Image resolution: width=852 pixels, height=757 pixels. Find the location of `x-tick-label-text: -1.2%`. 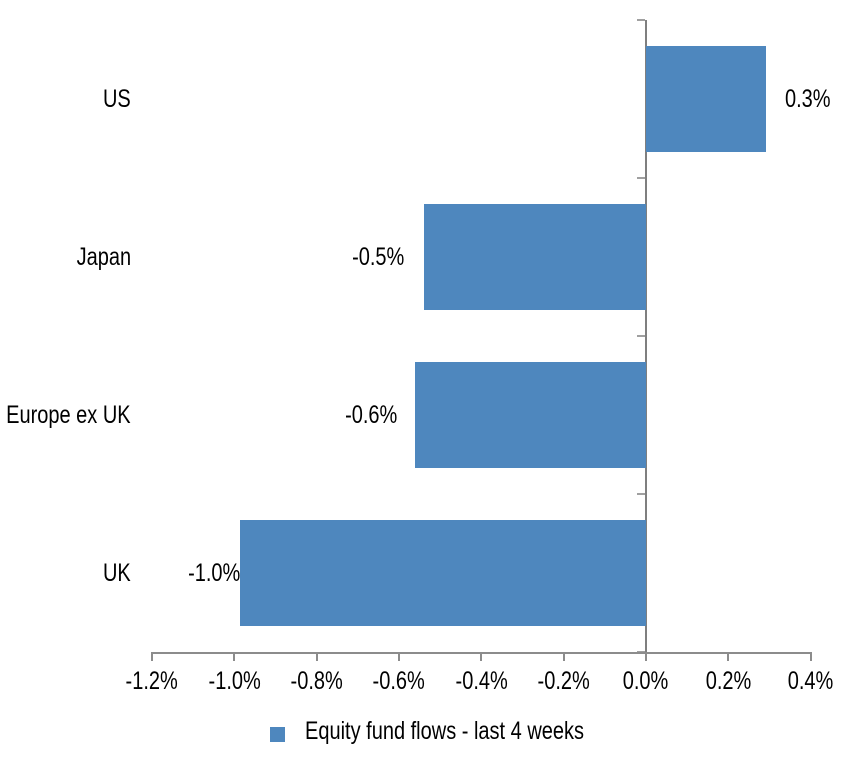

x-tick-label-text: -1.2% is located at coordinates (152, 681).